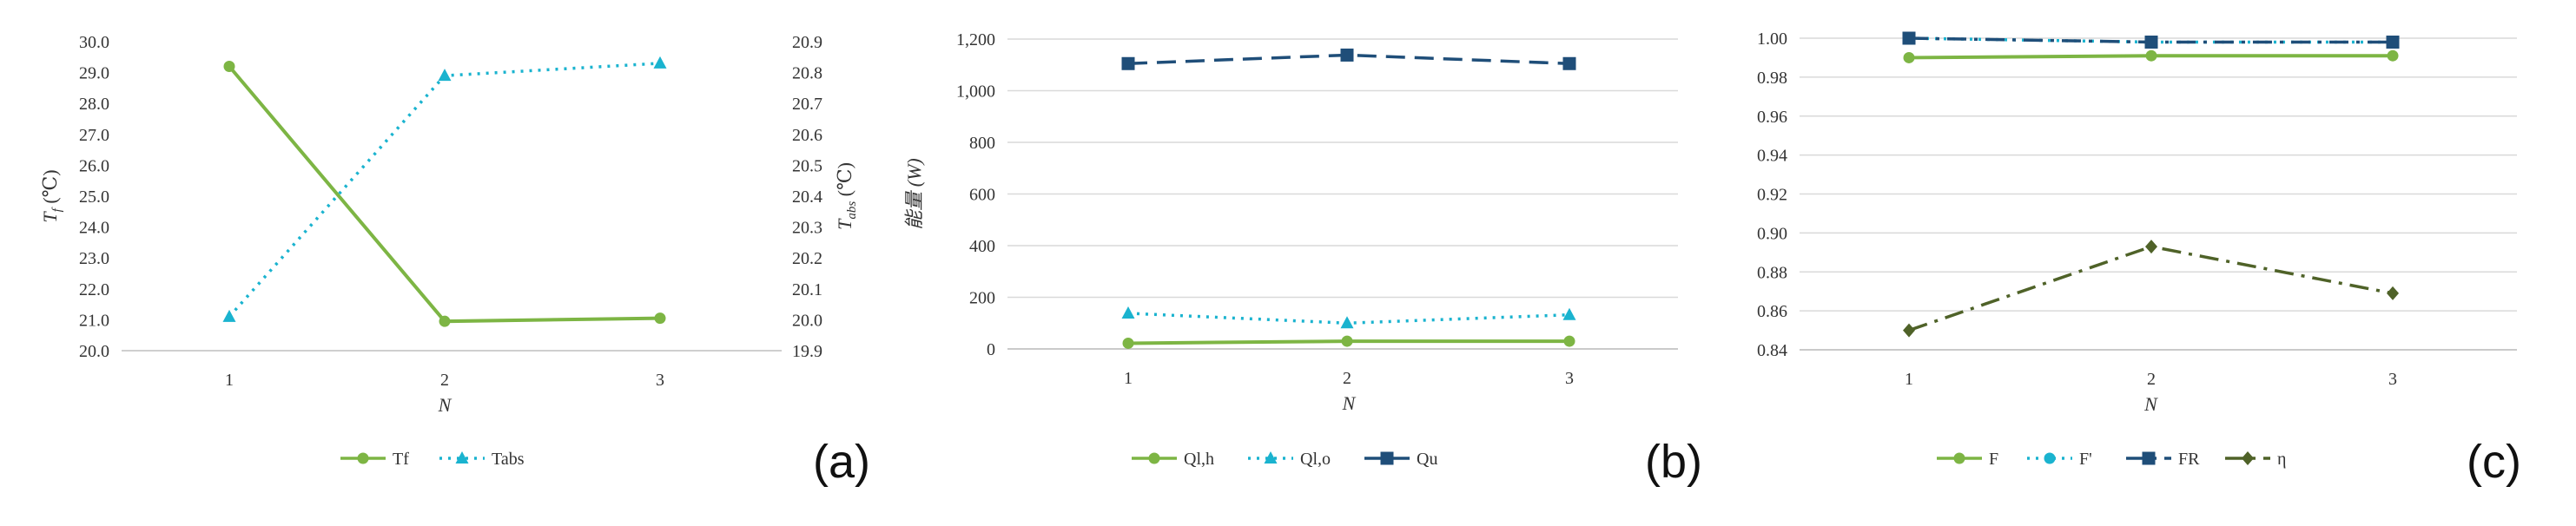 The height and width of the screenshot is (526, 2576). Describe the element at coordinates (94, 320) in the screenshot. I see `y-tick-label: 21.0` at that location.